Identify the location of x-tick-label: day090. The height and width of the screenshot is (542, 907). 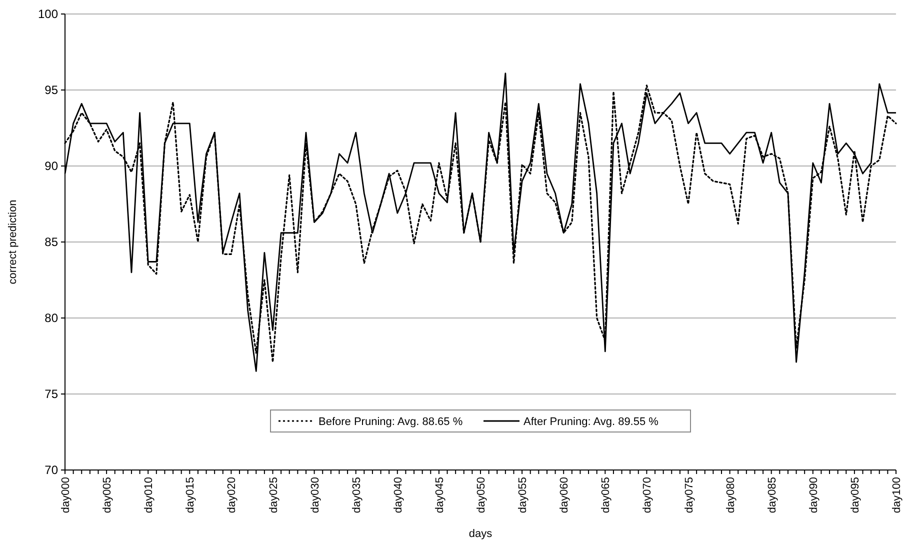
(814, 495).